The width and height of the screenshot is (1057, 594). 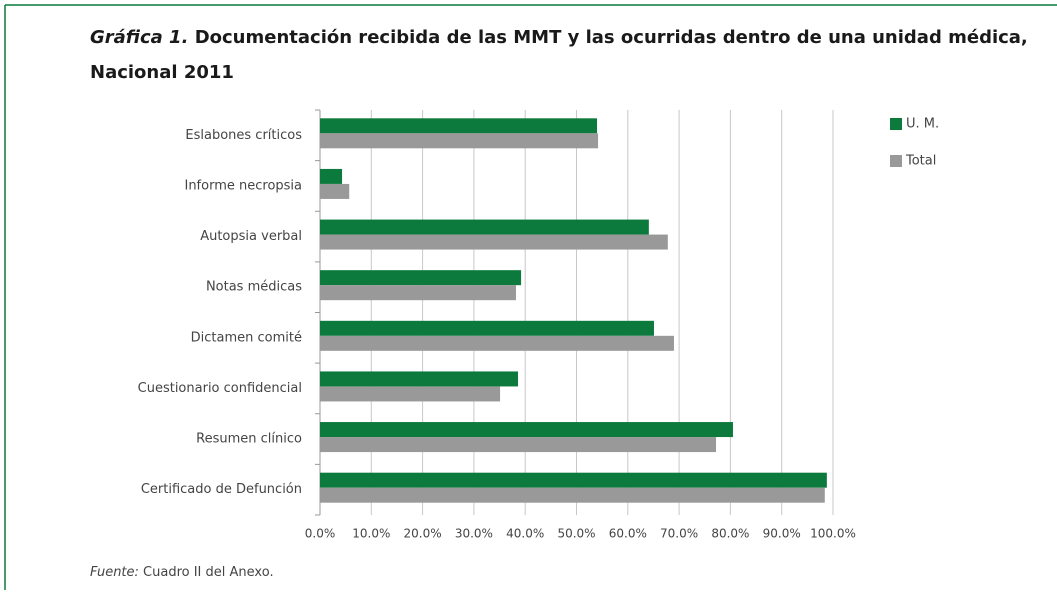 What do you see at coordinates (162, 72) in the screenshot?
I see `chart-title-line2: Nacional 2011` at bounding box center [162, 72].